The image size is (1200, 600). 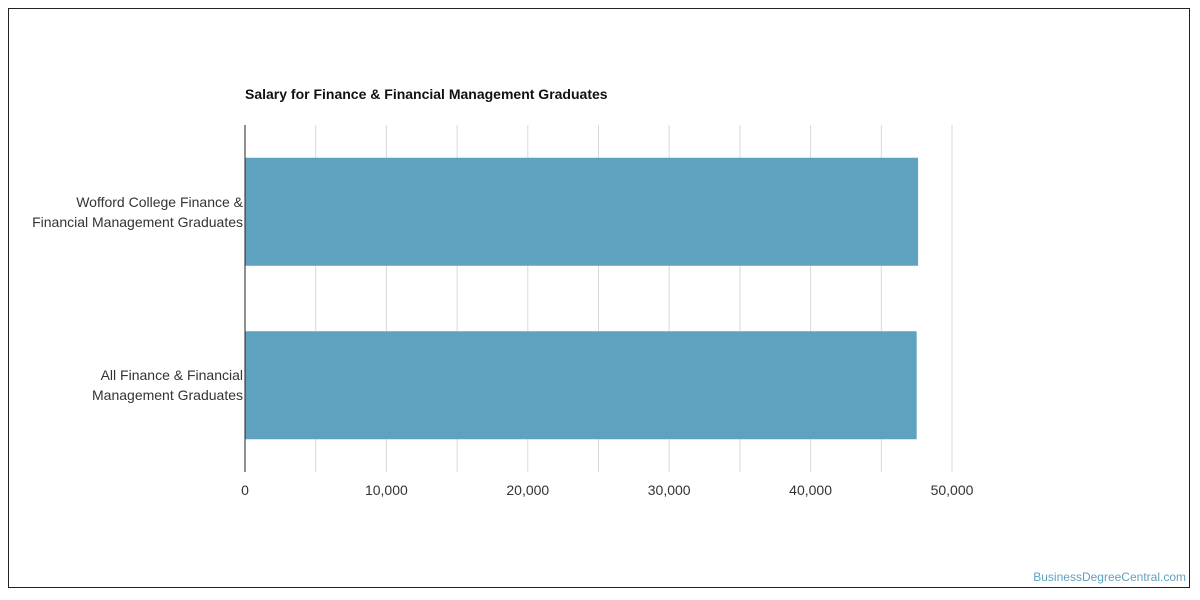 I want to click on x-tick-label: 0, so click(x=245, y=490).